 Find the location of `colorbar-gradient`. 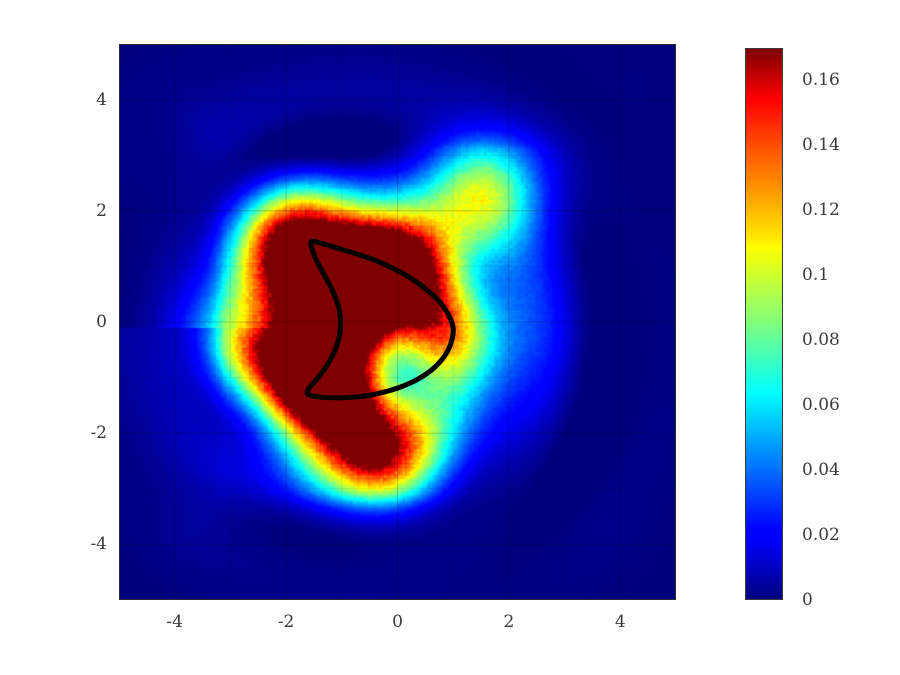

colorbar-gradient is located at coordinates (764, 324).